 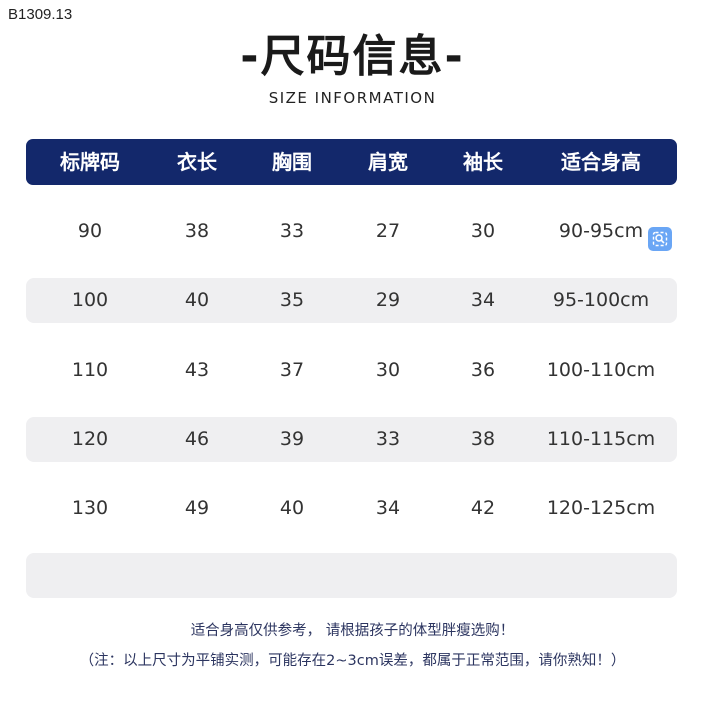 I want to click on cell-height: 100-110cm, so click(x=601, y=370).